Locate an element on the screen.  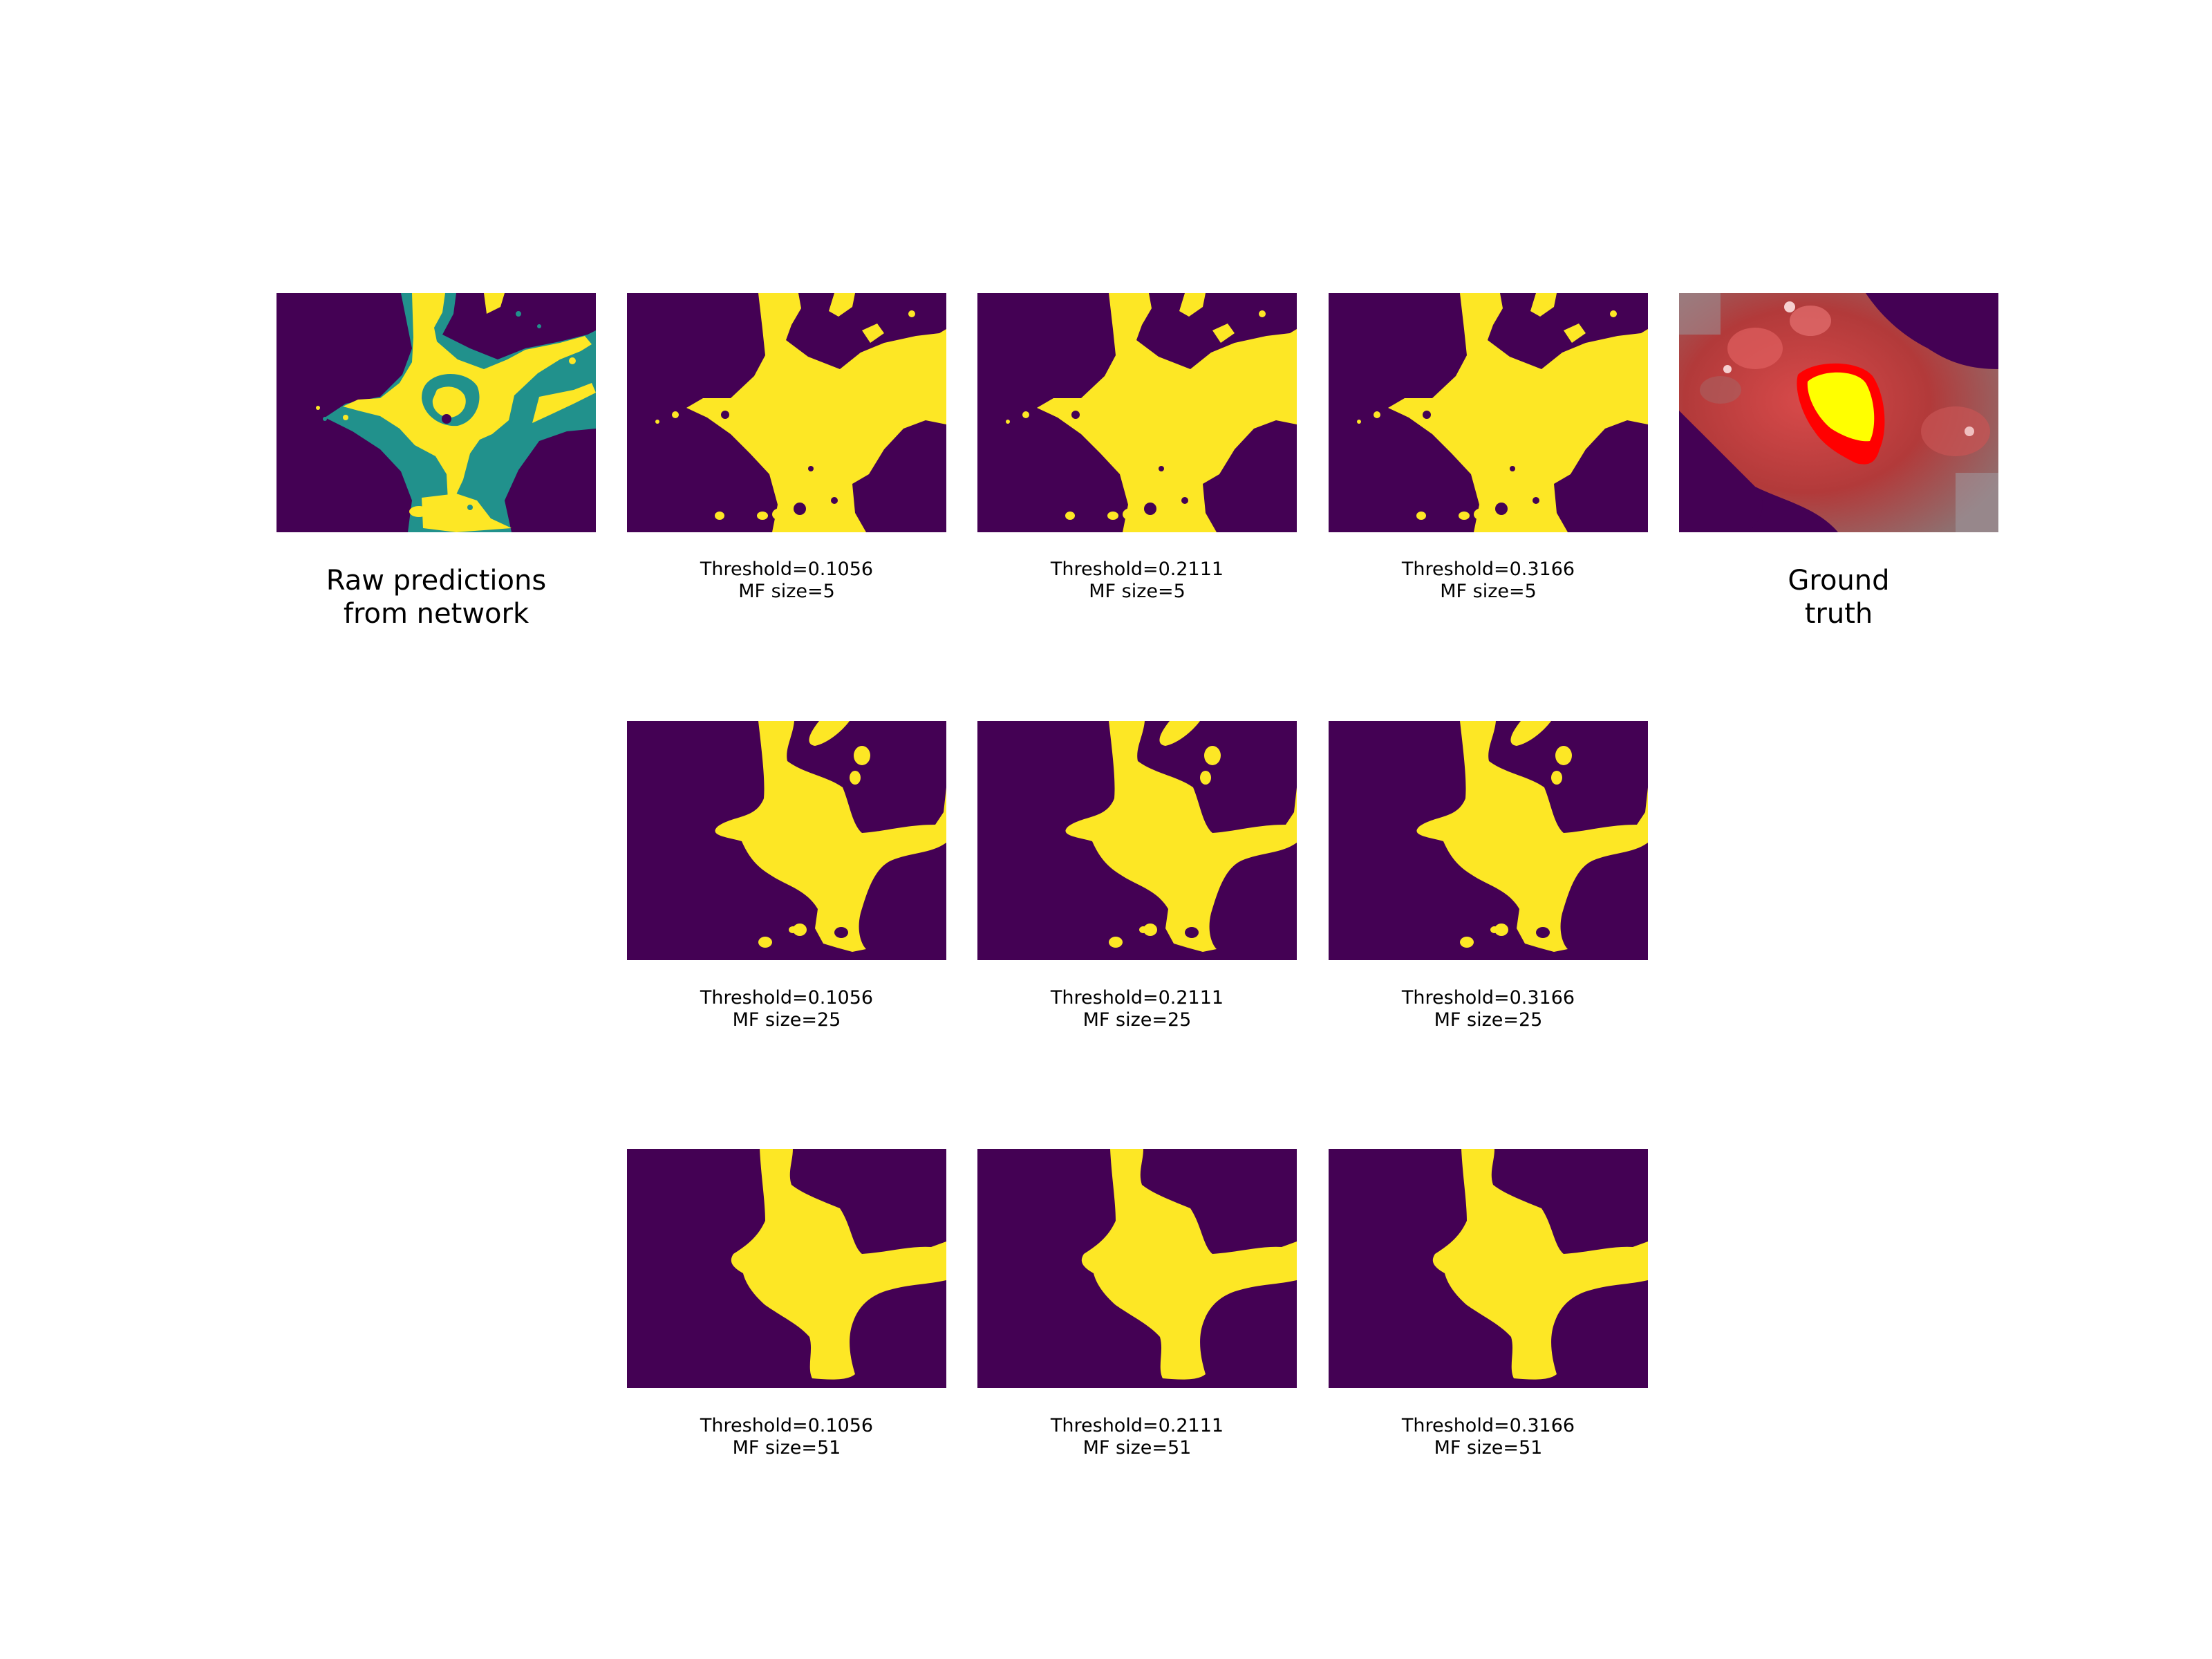
raw-prediction-caption: Raw predictions from network is located at coordinates (436, 597).